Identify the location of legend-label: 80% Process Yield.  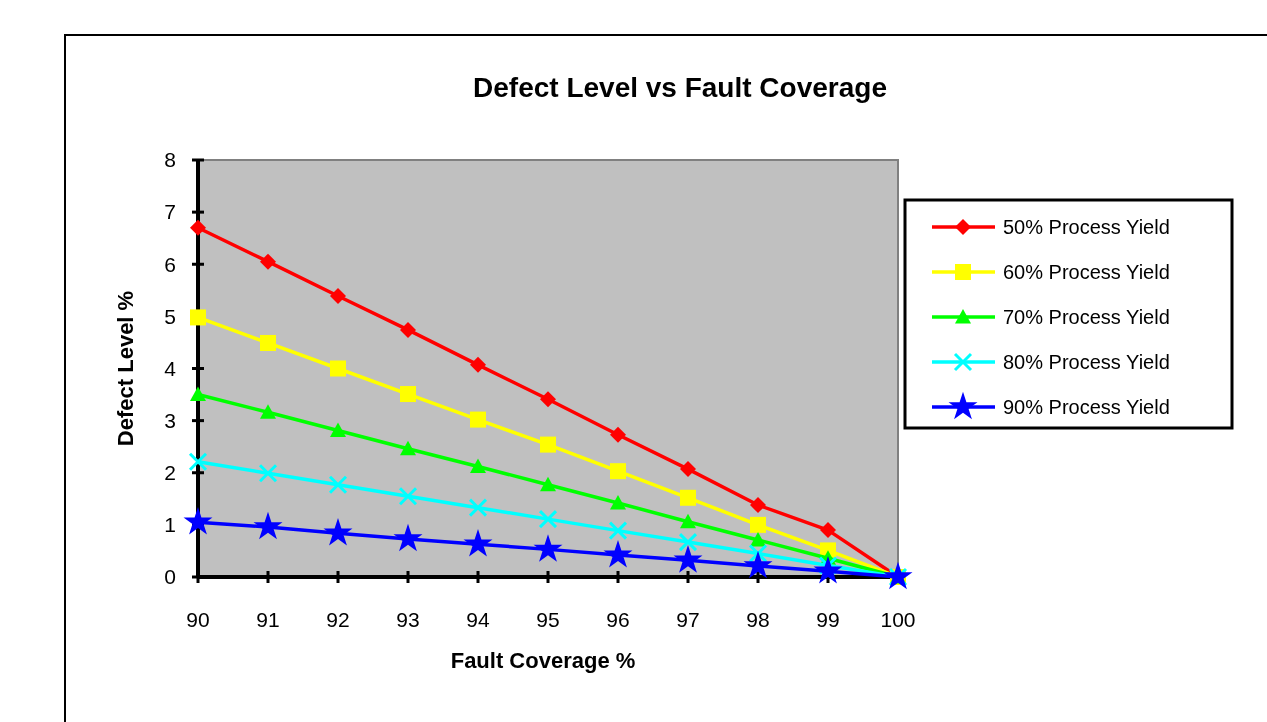
(1086, 362).